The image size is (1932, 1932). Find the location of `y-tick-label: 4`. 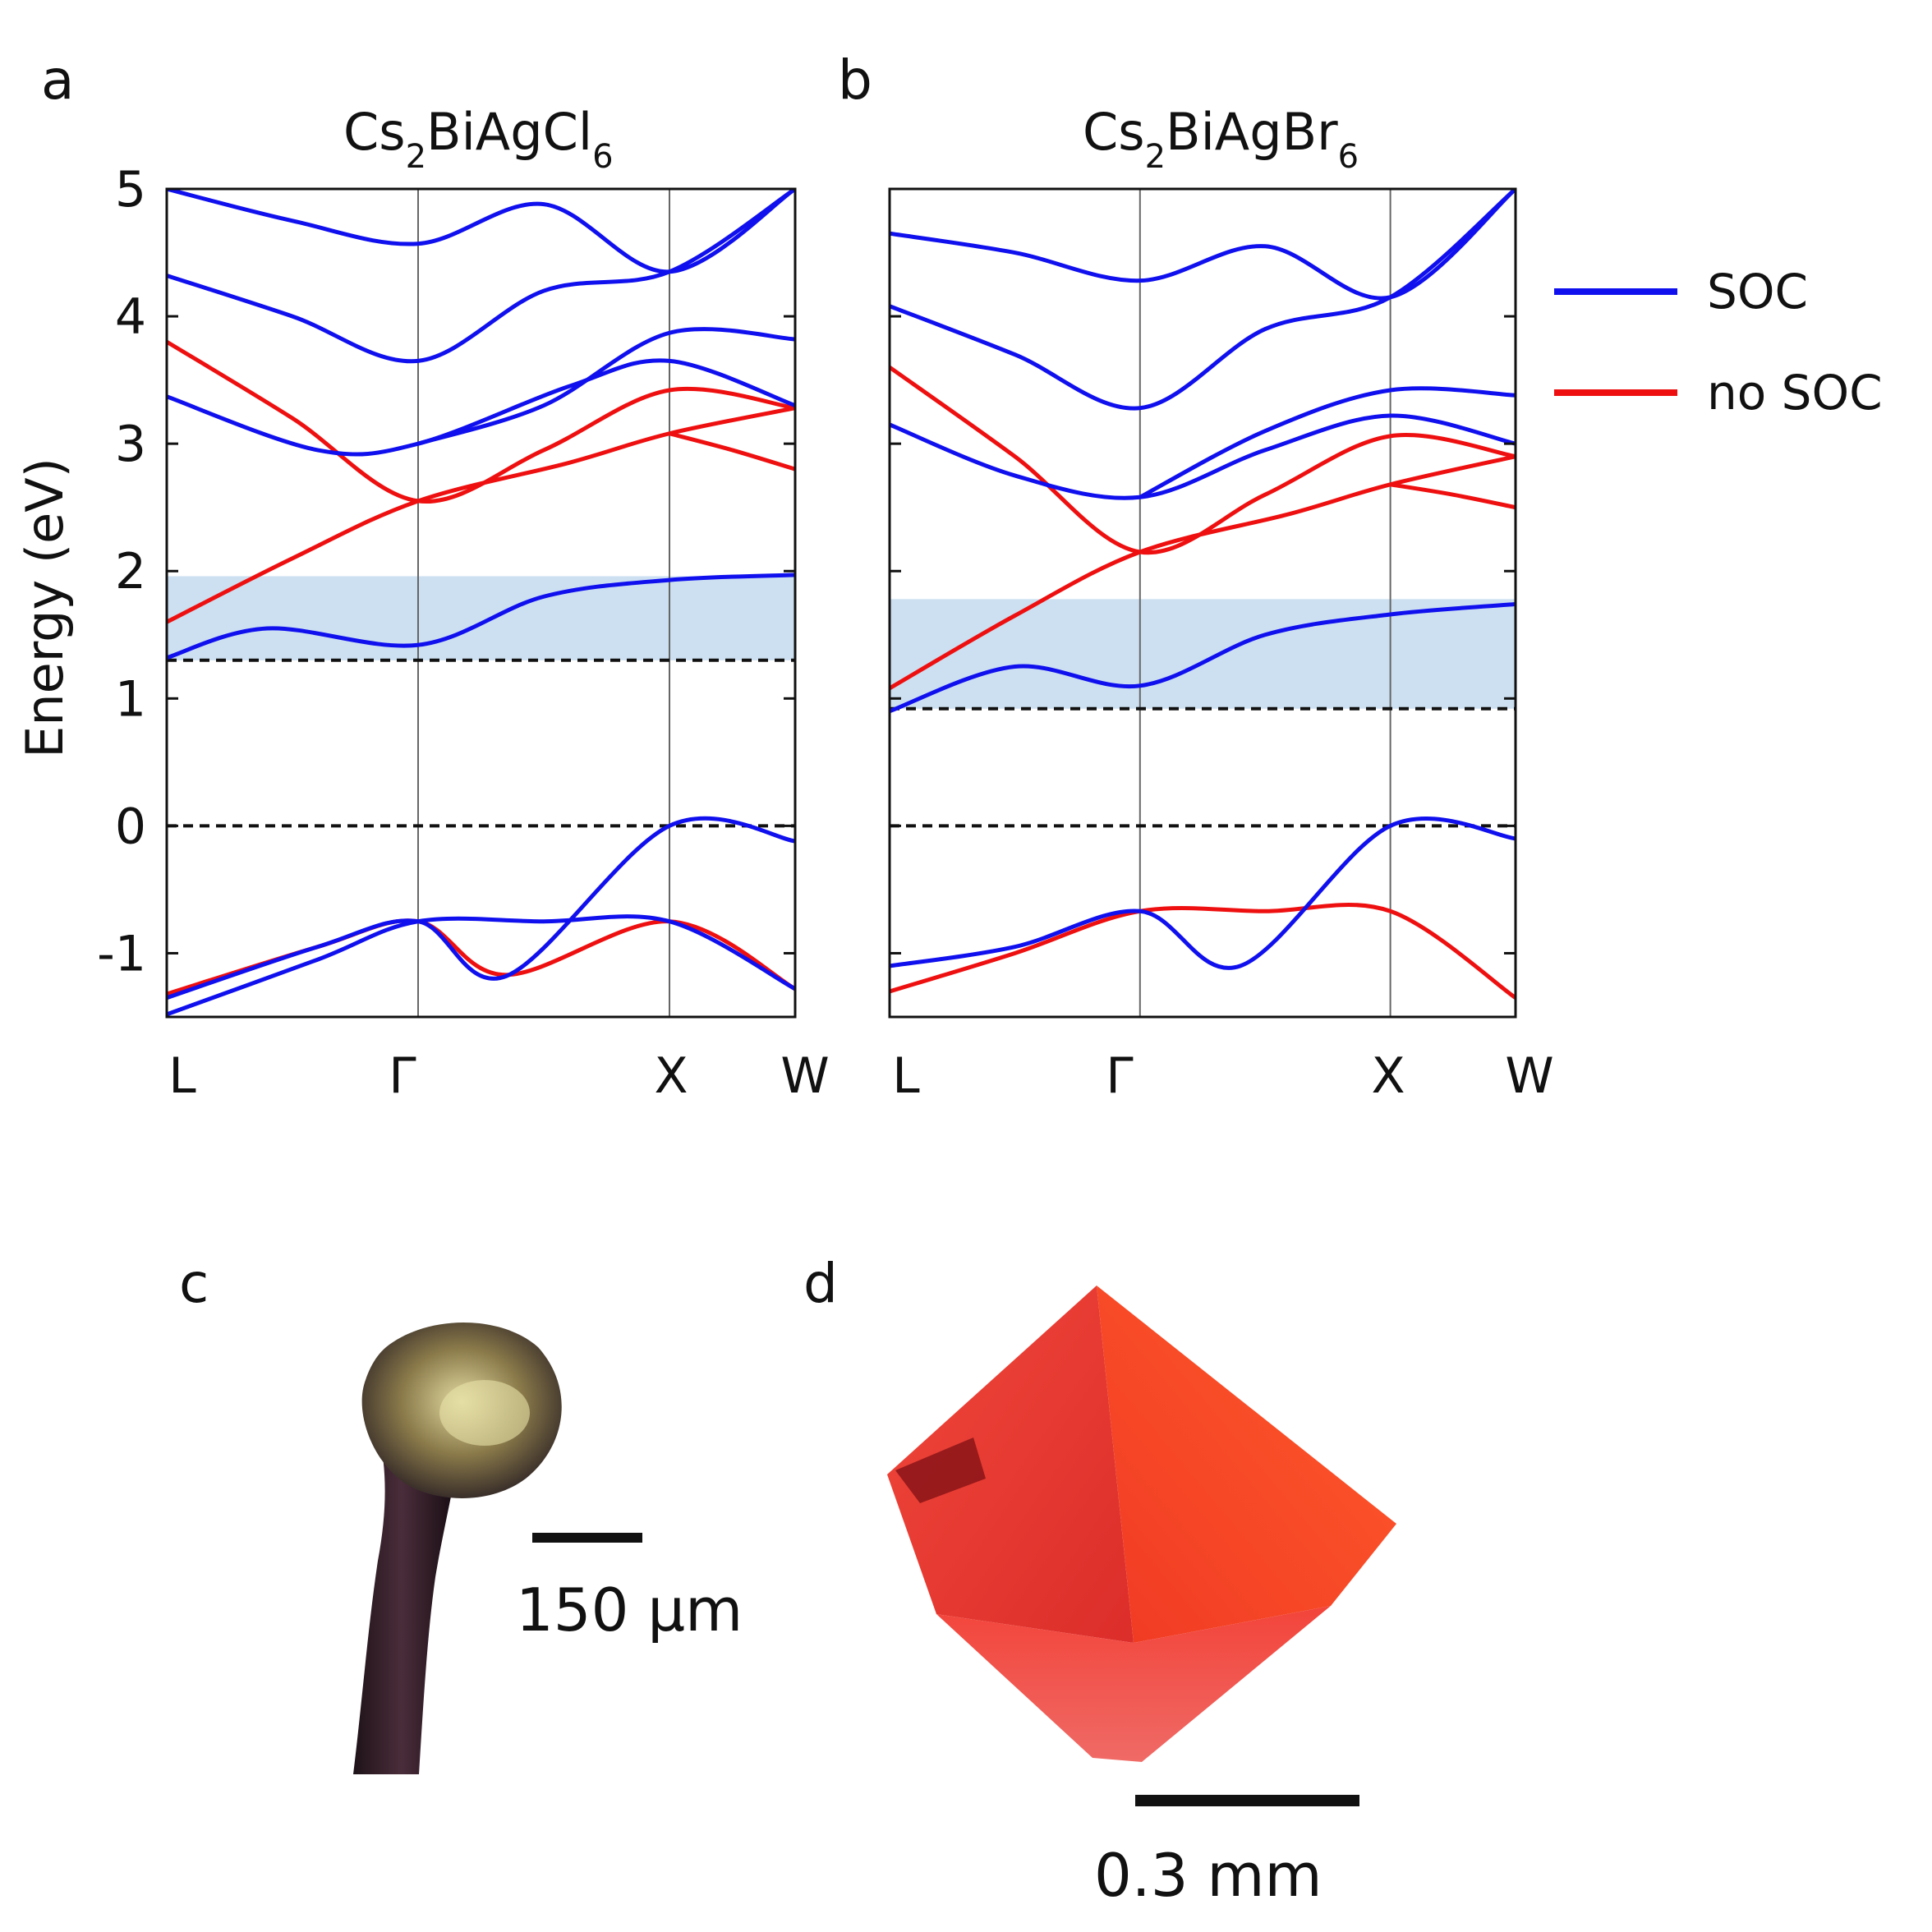

y-tick-label: 4 is located at coordinates (130, 317).